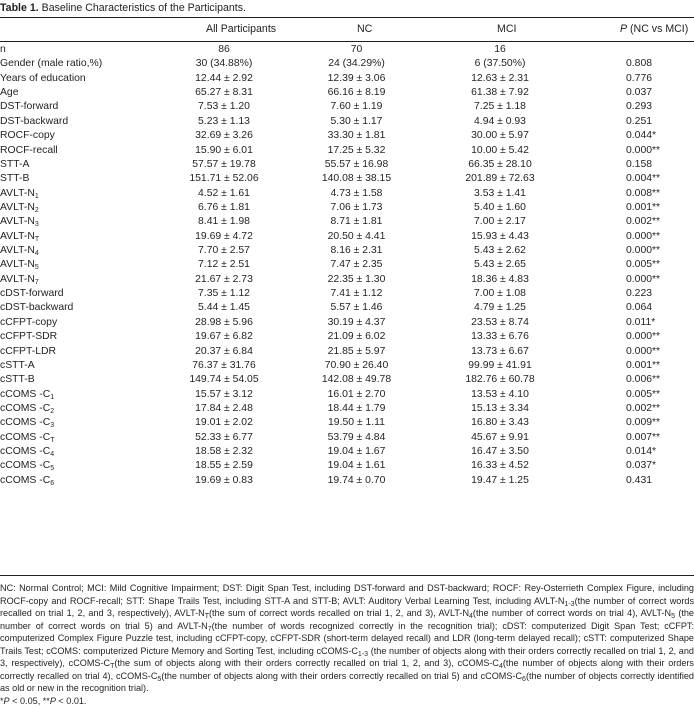  I want to click on p-value-text: 0.044*, so click(660, 136).